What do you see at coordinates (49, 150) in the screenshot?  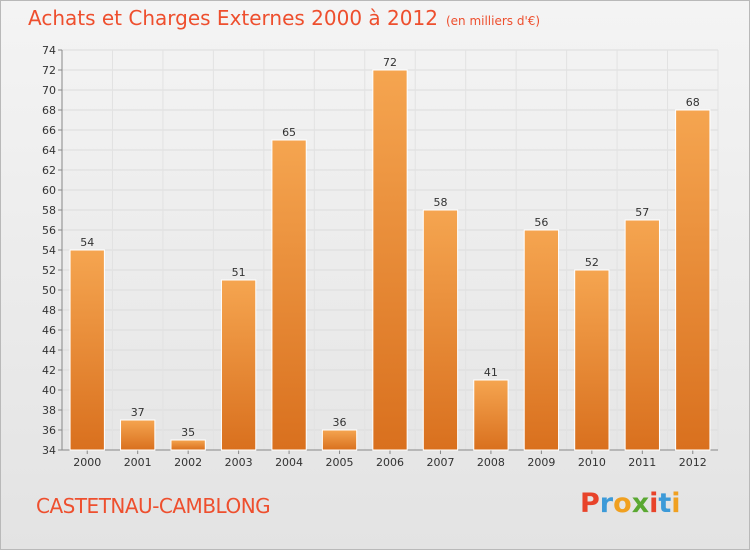 I see `y-tick-label: 64` at bounding box center [49, 150].